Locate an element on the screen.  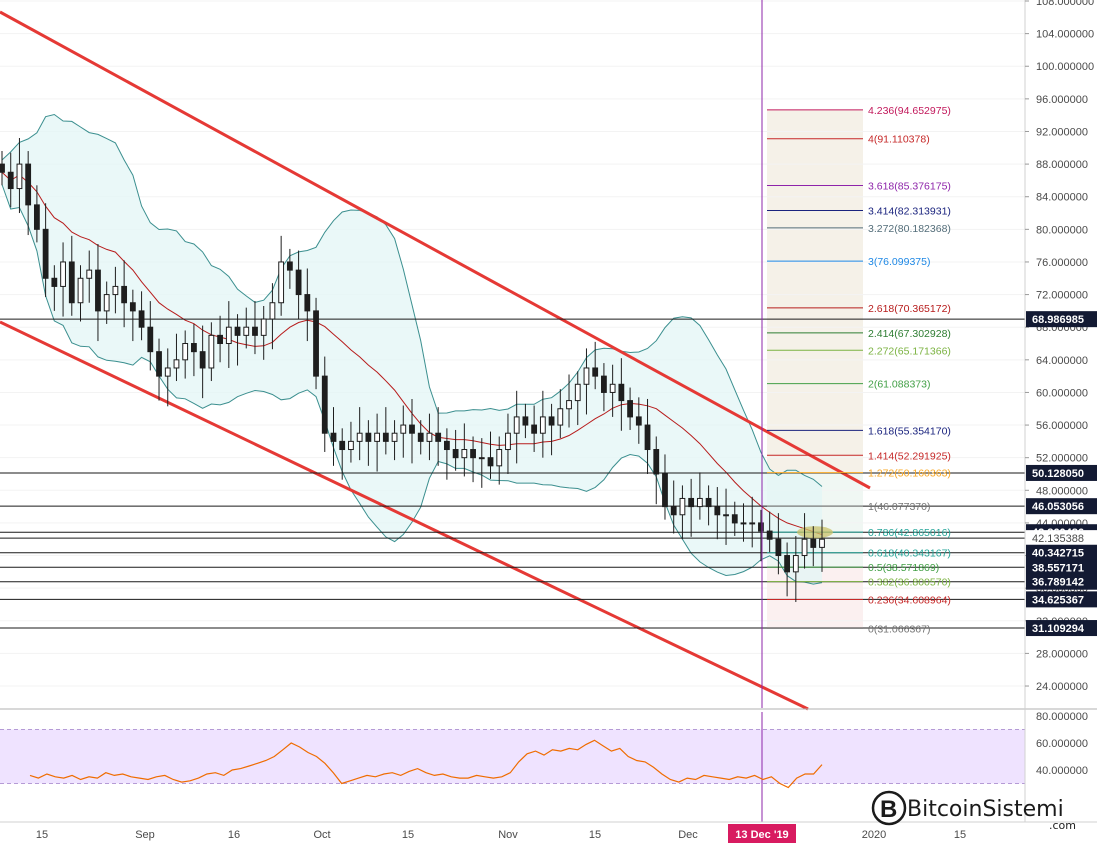
price-tick-label: 80.000000 is located at coordinates (1062, 230).